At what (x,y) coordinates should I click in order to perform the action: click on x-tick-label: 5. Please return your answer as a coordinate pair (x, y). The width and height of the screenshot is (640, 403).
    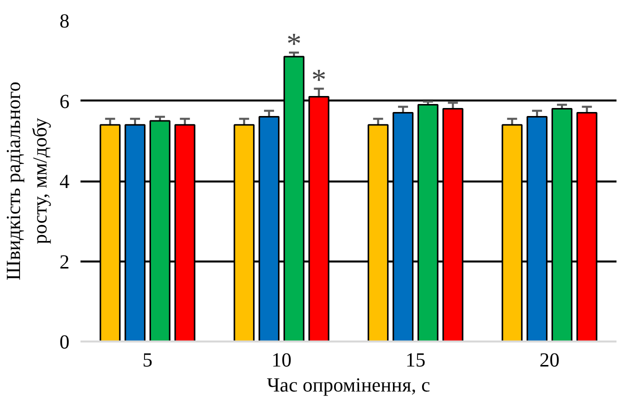
    Looking at the image, I should click on (147, 361).